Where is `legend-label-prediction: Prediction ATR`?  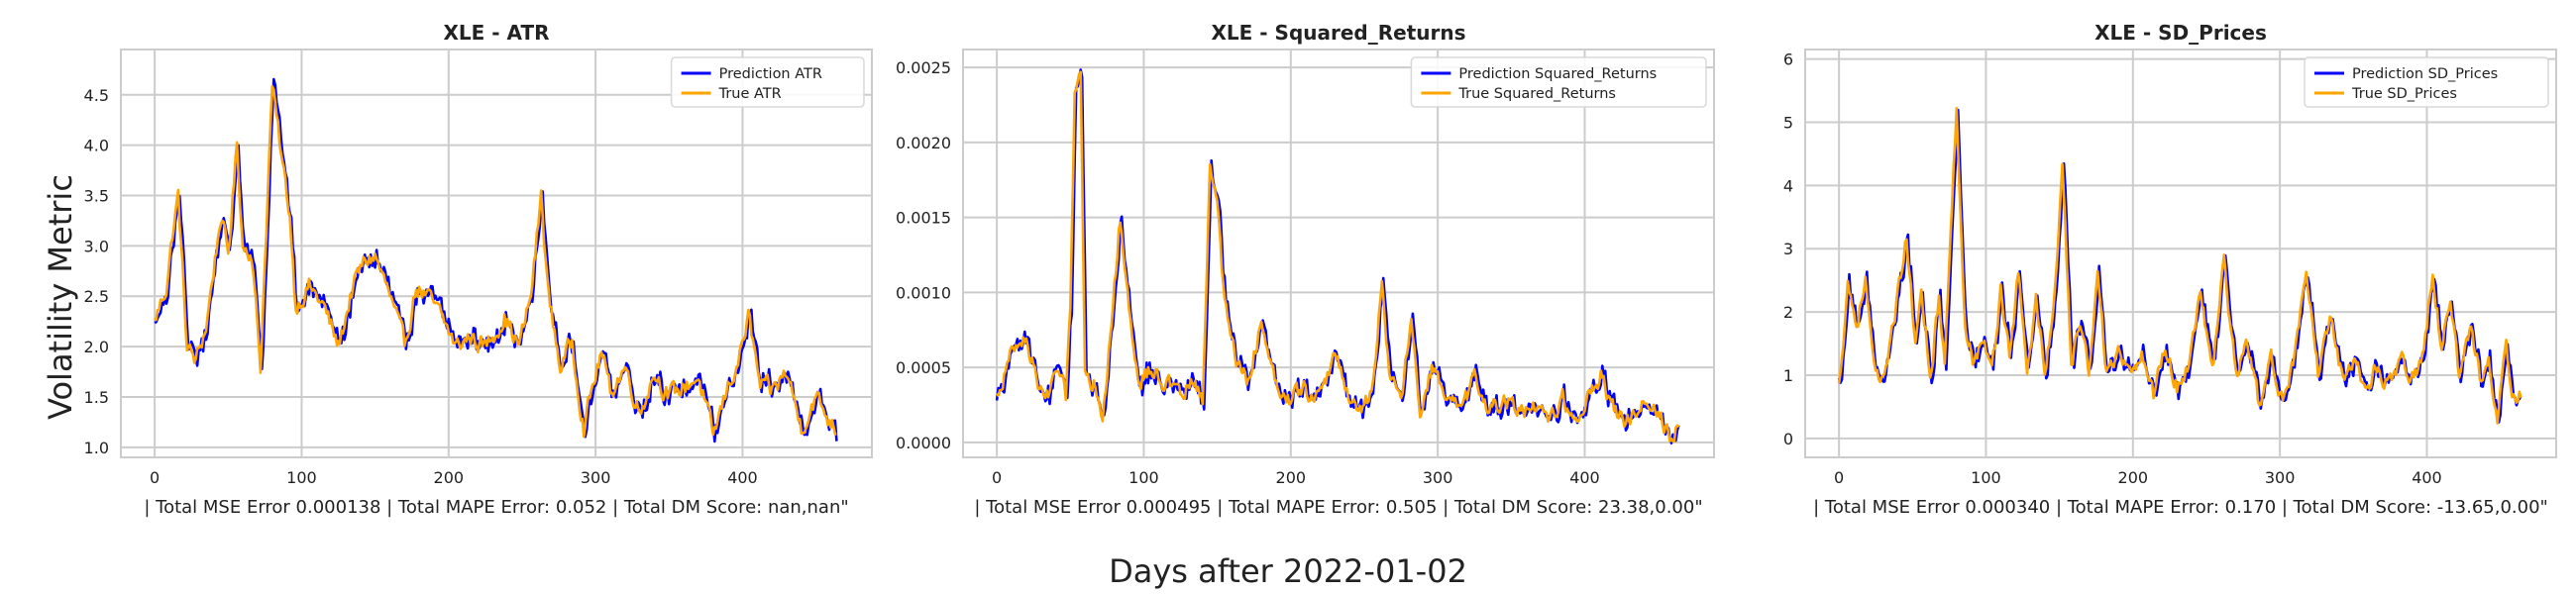
legend-label-prediction: Prediction ATR is located at coordinates (770, 74).